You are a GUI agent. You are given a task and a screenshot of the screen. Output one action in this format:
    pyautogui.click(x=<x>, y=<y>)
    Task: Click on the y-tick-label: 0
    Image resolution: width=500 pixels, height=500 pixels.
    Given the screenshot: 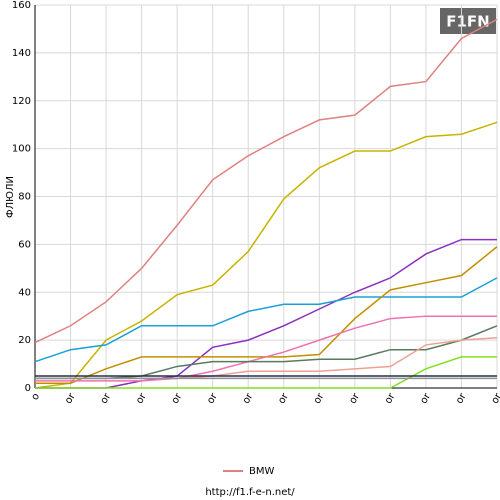 What is the action you would take?
    pyautogui.click(x=28, y=388)
    